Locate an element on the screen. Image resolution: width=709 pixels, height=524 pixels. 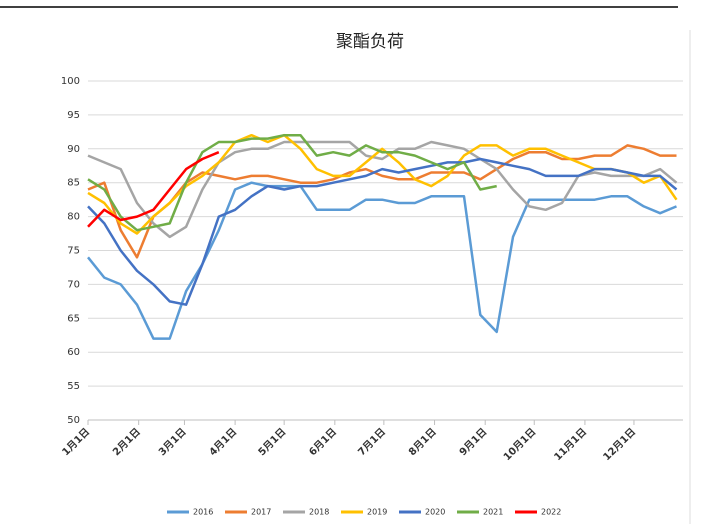
legend-label: 2016 is located at coordinates (203, 512).